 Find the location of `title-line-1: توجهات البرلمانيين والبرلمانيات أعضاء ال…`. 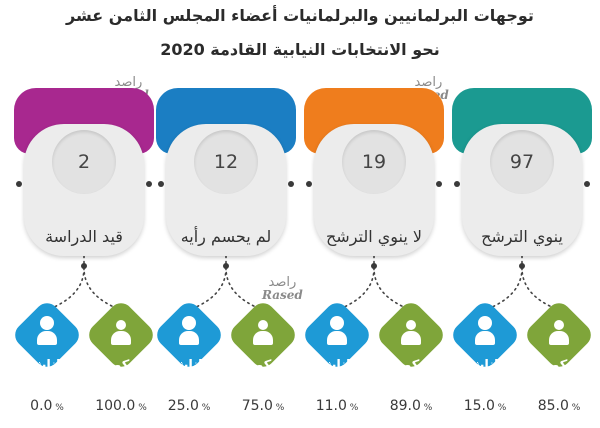

title-line-1: توجهات البرلمانيين والبرلمانيات أعضاء ال… is located at coordinates (300, 15).